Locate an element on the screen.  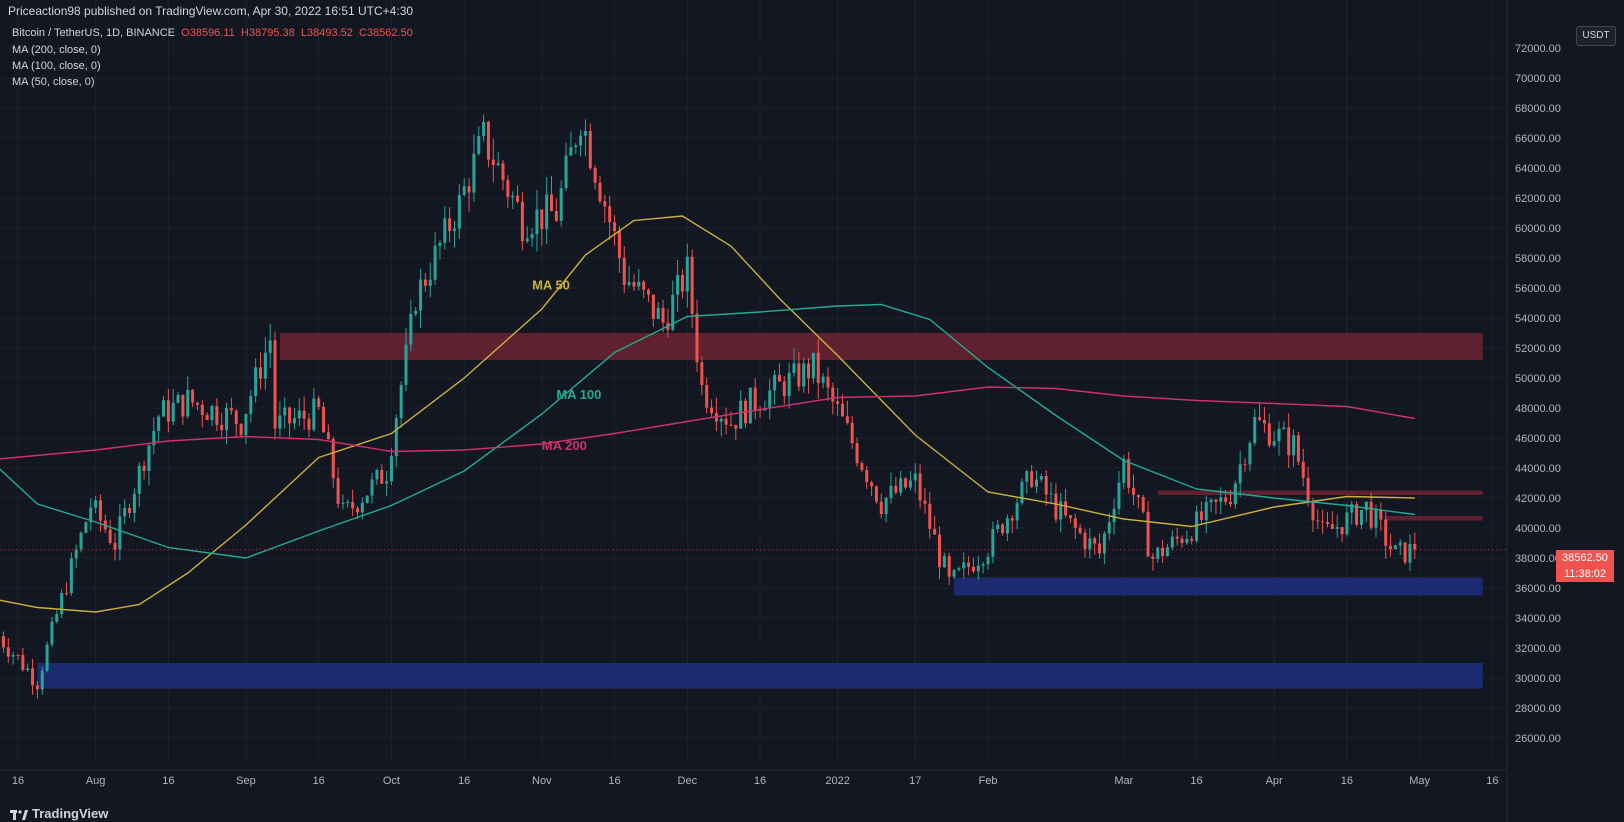
x-tick-label: 2022 is located at coordinates (837, 781).